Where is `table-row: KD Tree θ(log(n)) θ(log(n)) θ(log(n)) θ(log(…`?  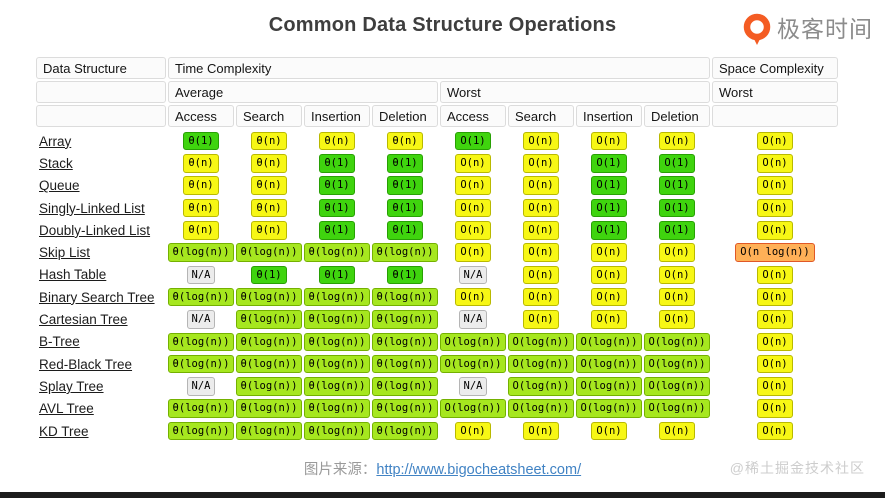 table-row: KD Tree θ(log(n)) θ(log(n)) θ(log(n)) θ(log(… is located at coordinates (437, 431).